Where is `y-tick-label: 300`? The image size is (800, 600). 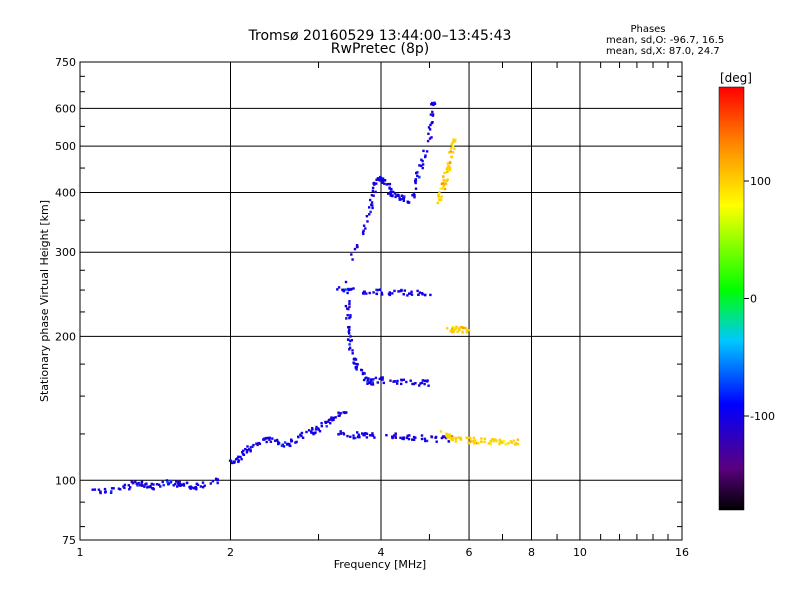
y-tick-label: 300 is located at coordinates (65, 252).